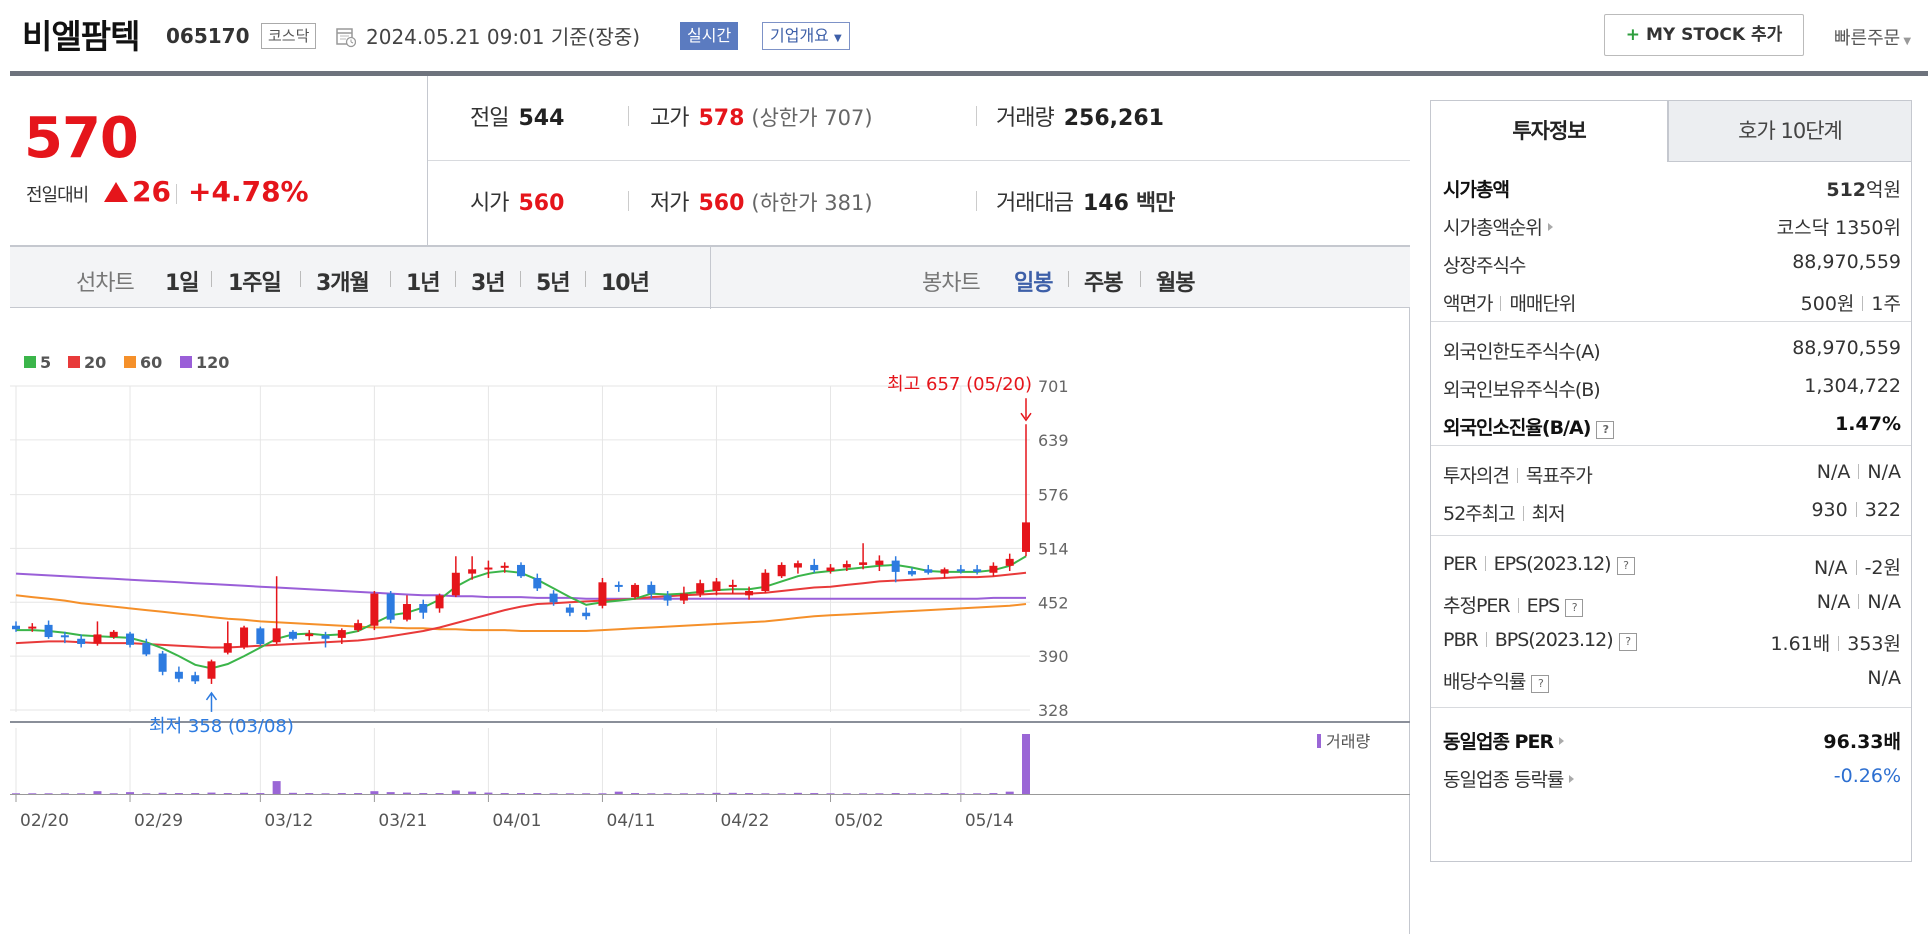 This screenshot has height=934, width=1928. Describe the element at coordinates (1672, 264) in the screenshot. I see `listed-shares-row: 상장주식수 88,970,559` at that location.